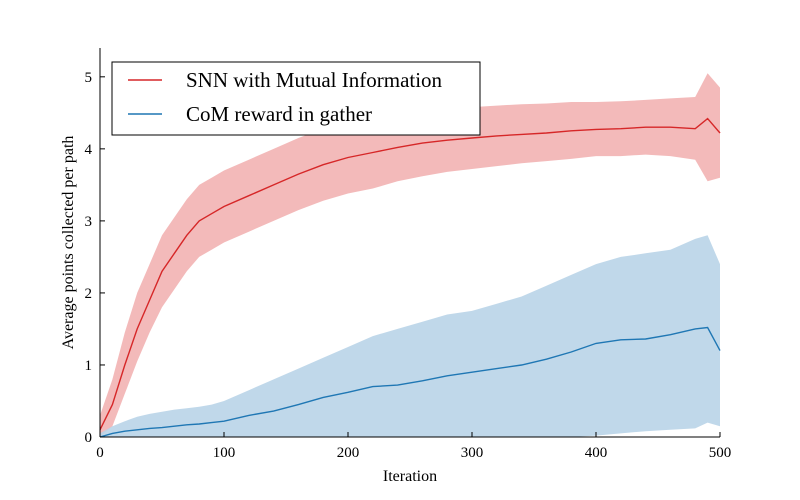 This screenshot has width=800, height=500. What do you see at coordinates (68, 243) in the screenshot?
I see `y-axis-label: Average points collected per path` at bounding box center [68, 243].